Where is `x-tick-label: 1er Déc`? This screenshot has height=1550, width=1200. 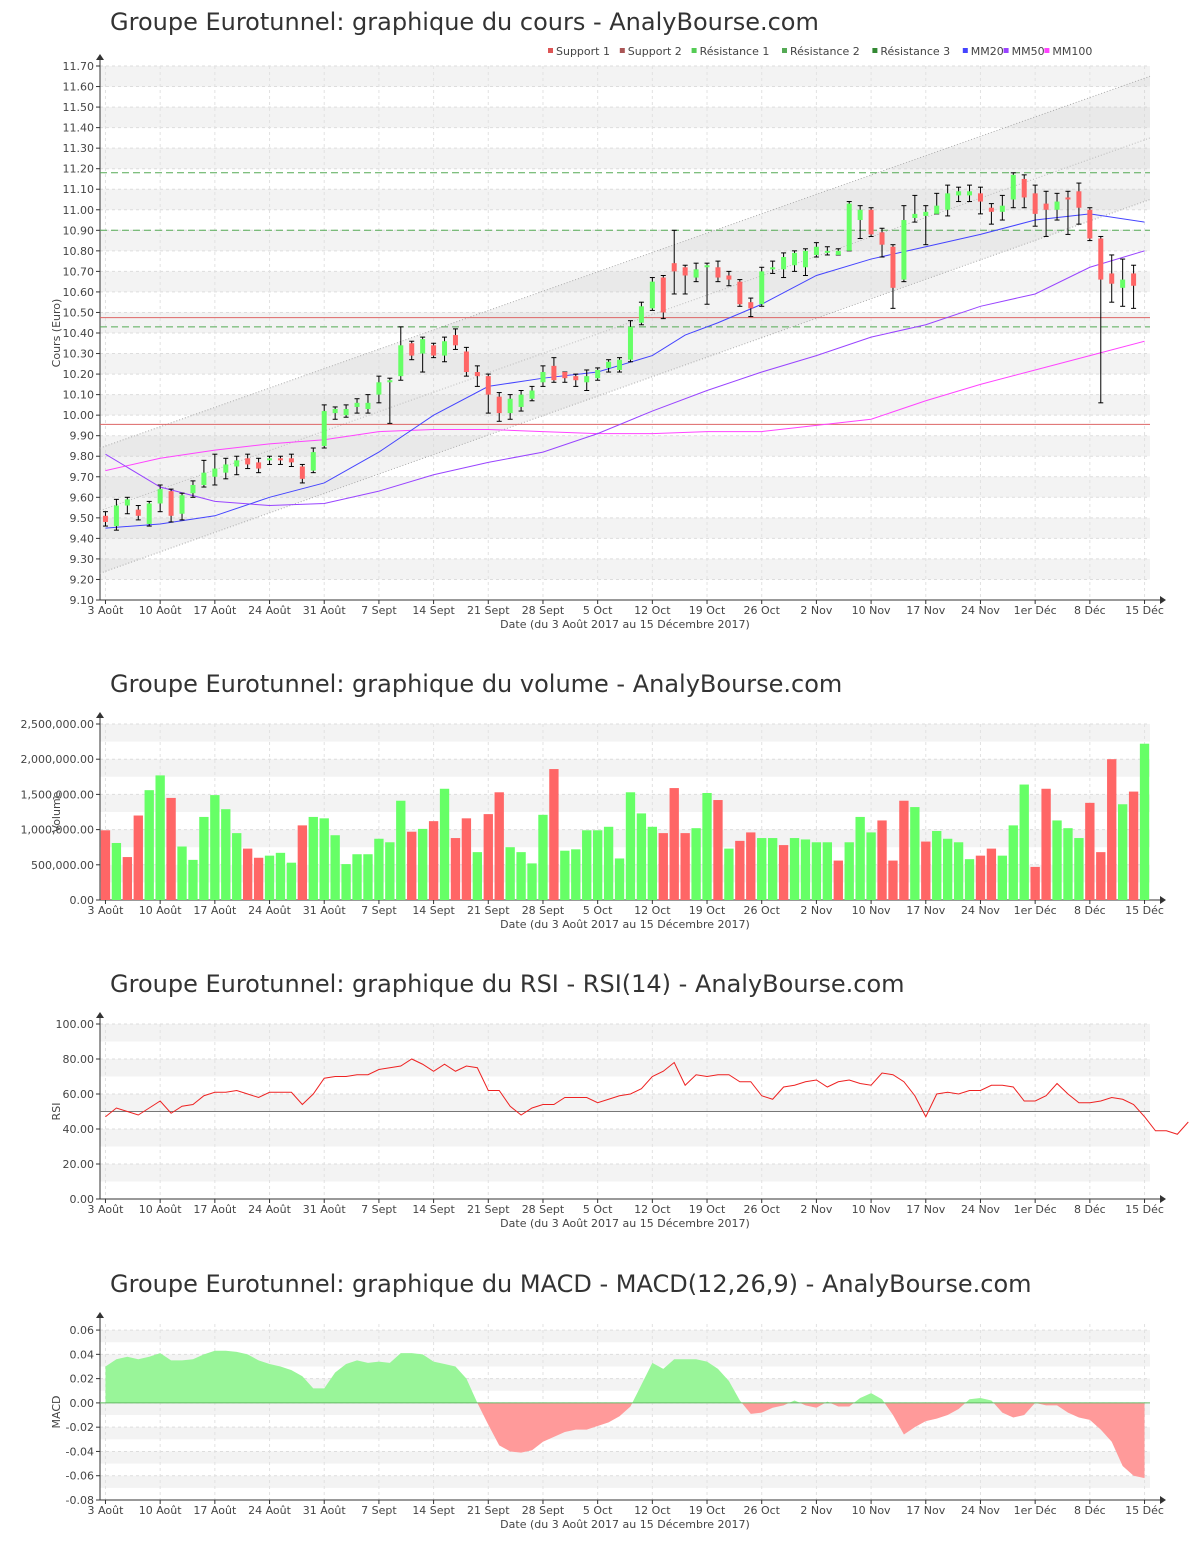 x-tick-label: 1er Déc is located at coordinates (1035, 1510).